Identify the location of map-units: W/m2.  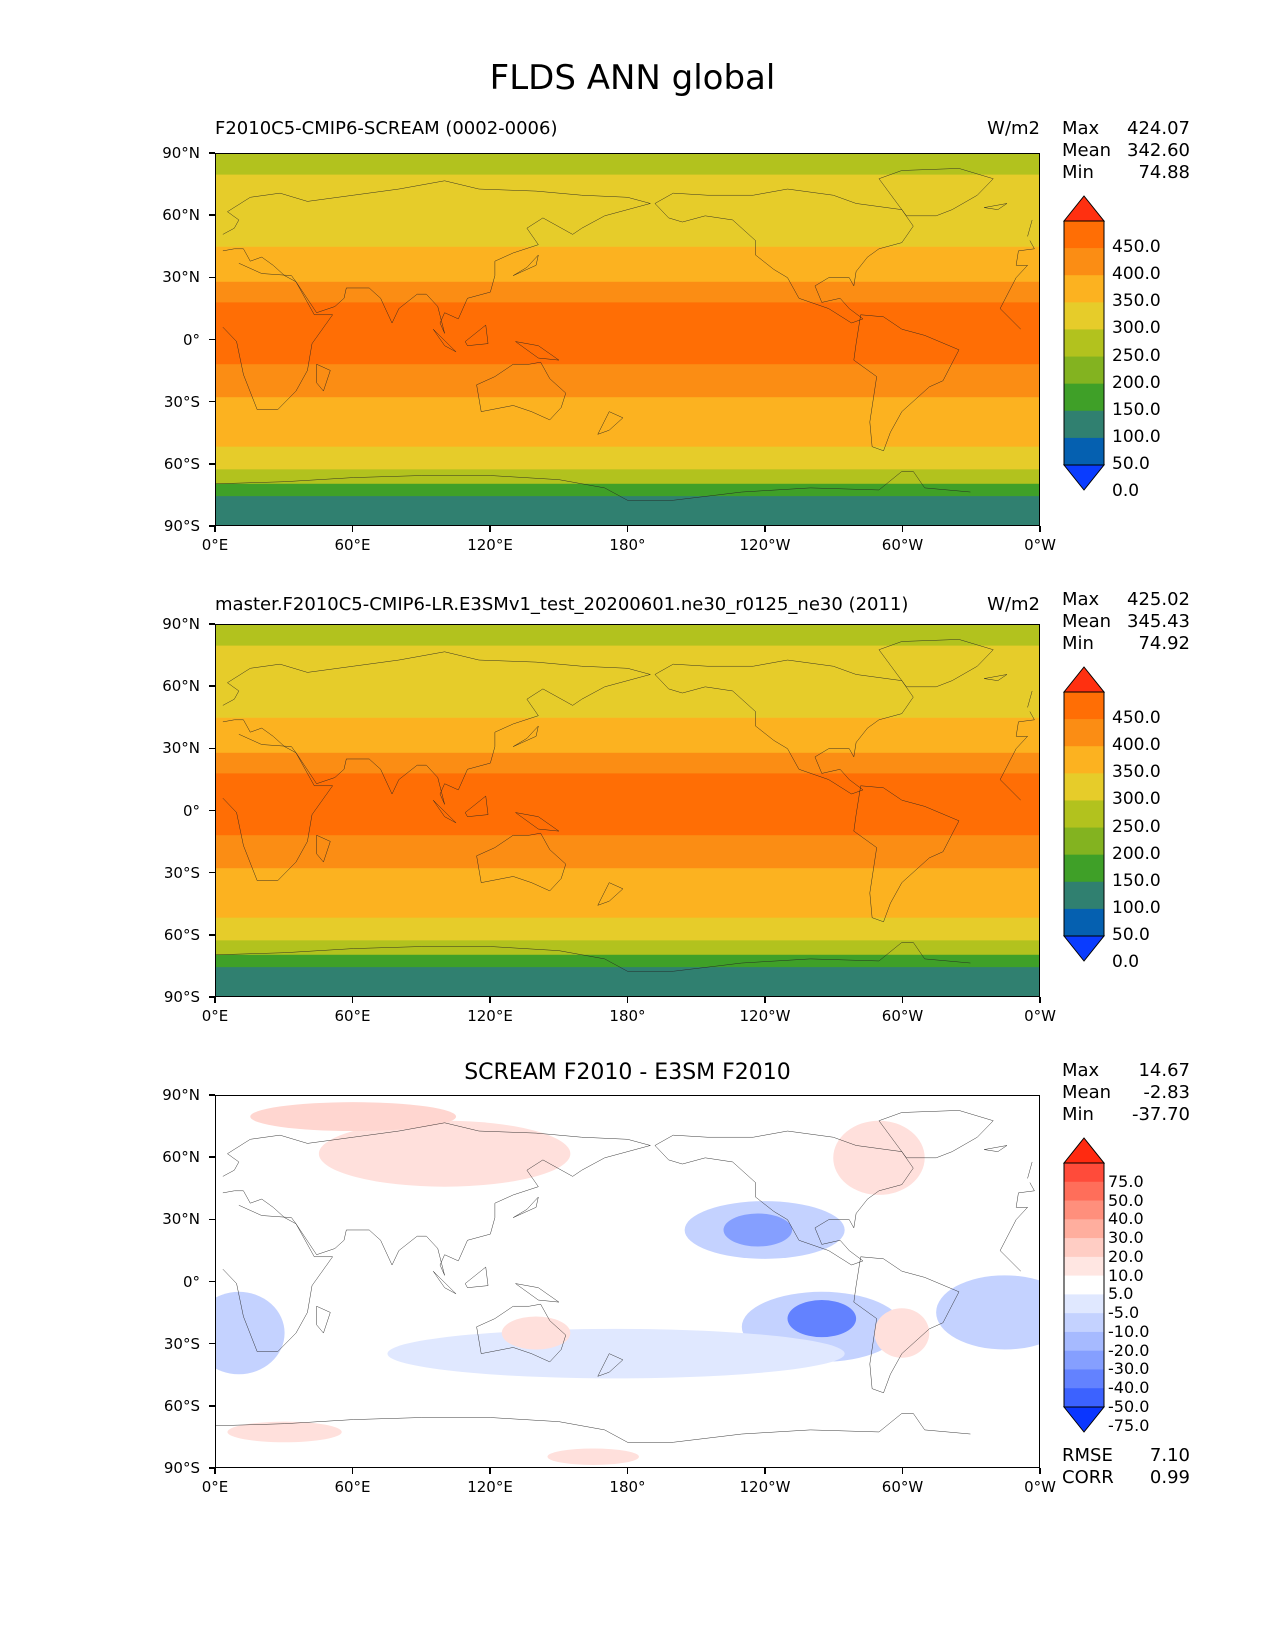
(1013, 604).